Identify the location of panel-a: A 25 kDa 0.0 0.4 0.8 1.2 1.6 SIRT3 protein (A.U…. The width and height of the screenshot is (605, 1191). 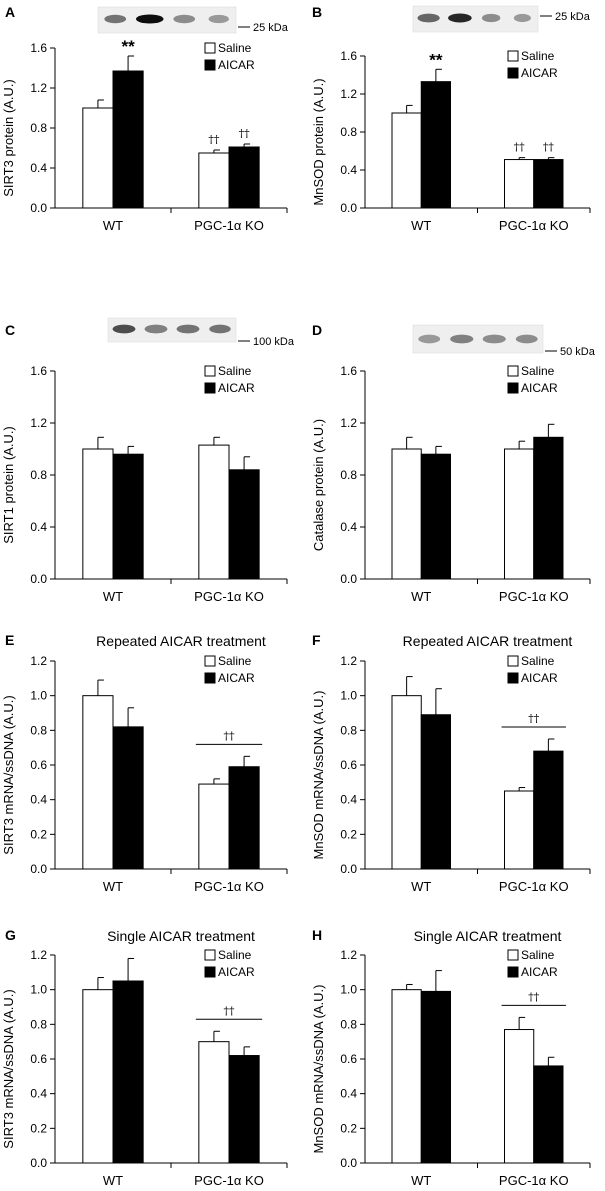
(145, 118).